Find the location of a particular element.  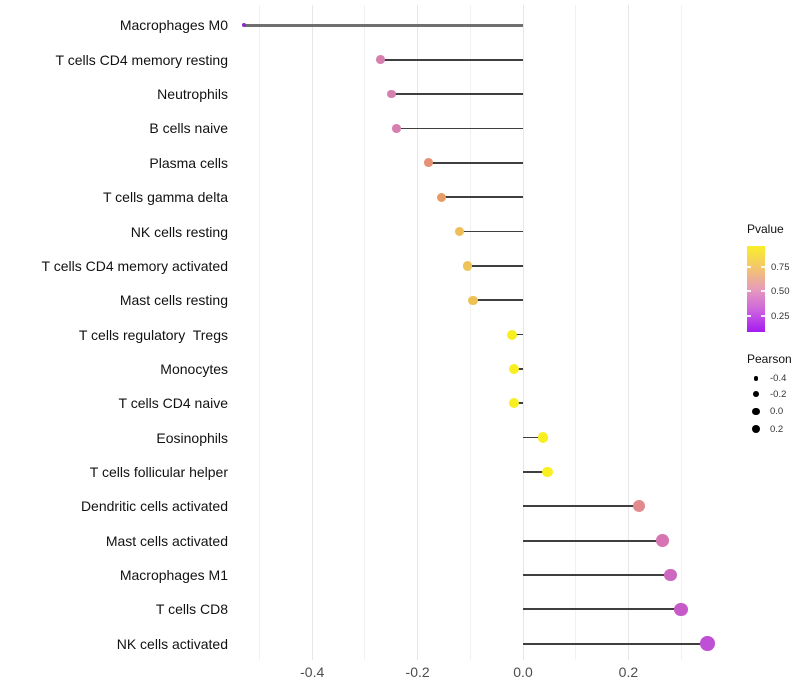

colorbar-tick-label: 0.75 is located at coordinates (780, 267).